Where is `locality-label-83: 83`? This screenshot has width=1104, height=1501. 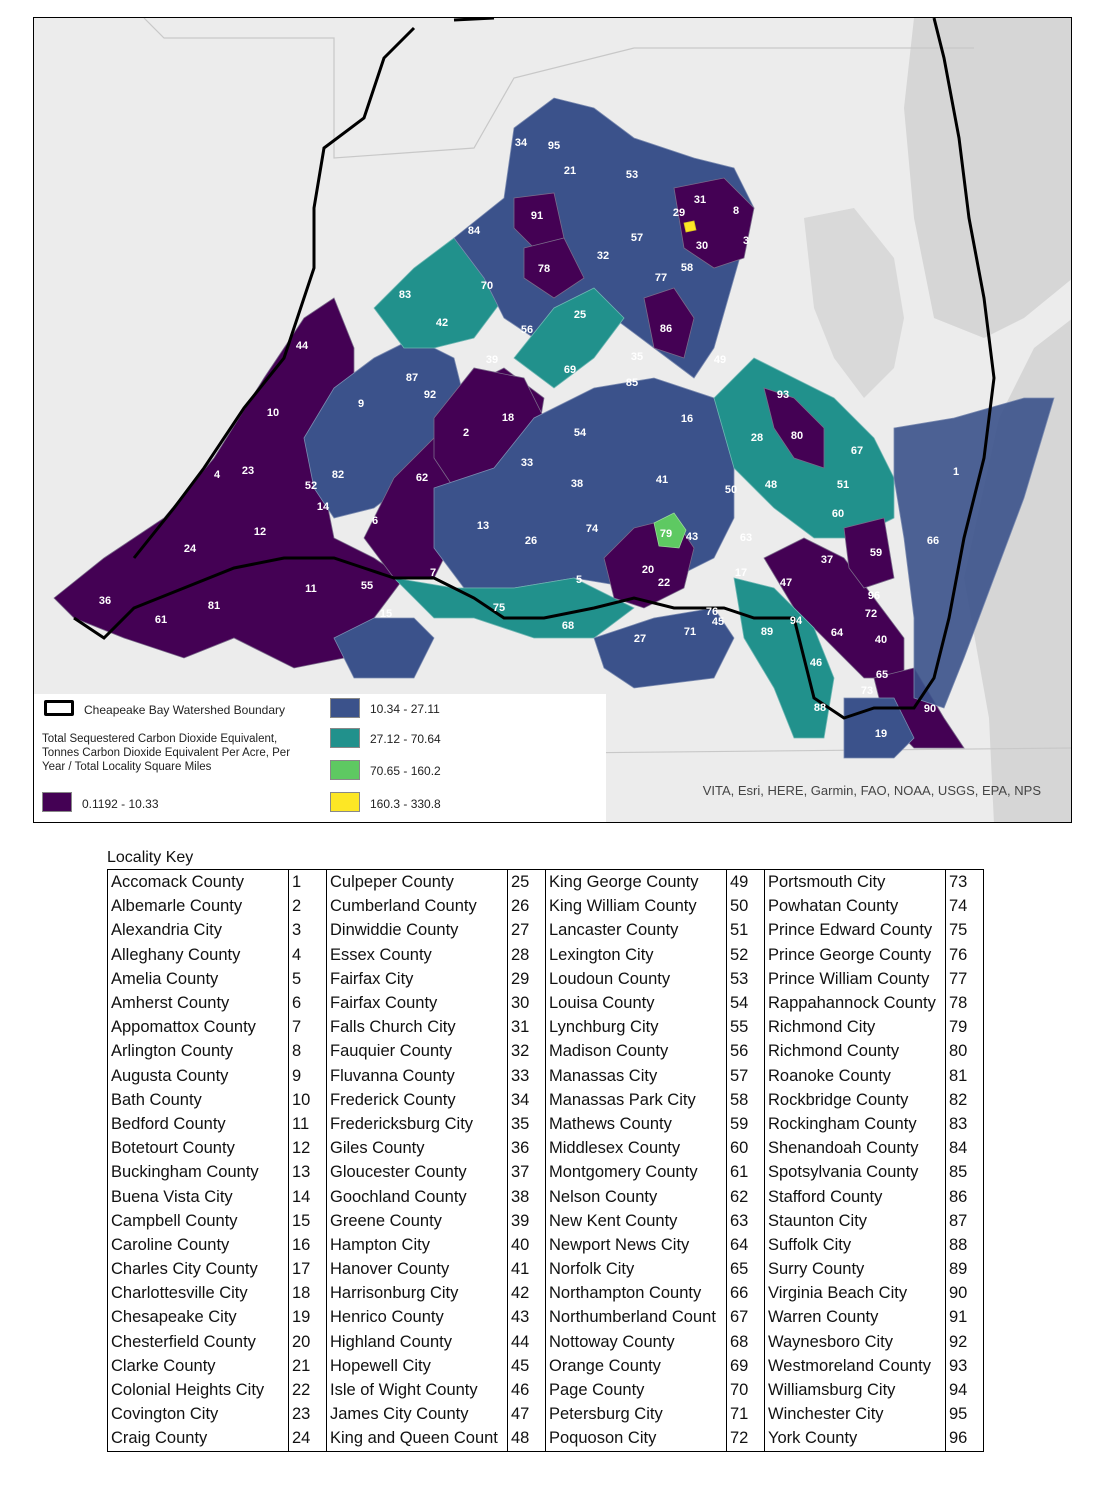 locality-label-83: 83 is located at coordinates (405, 295).